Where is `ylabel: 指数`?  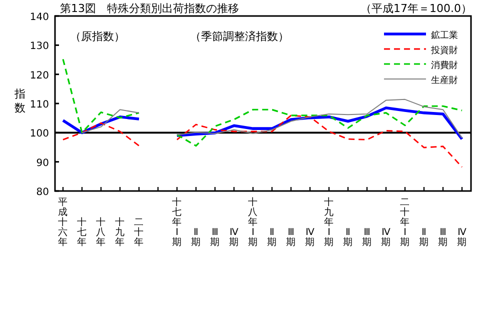
ylabel: 指数 is located at coordinates (20, 101).